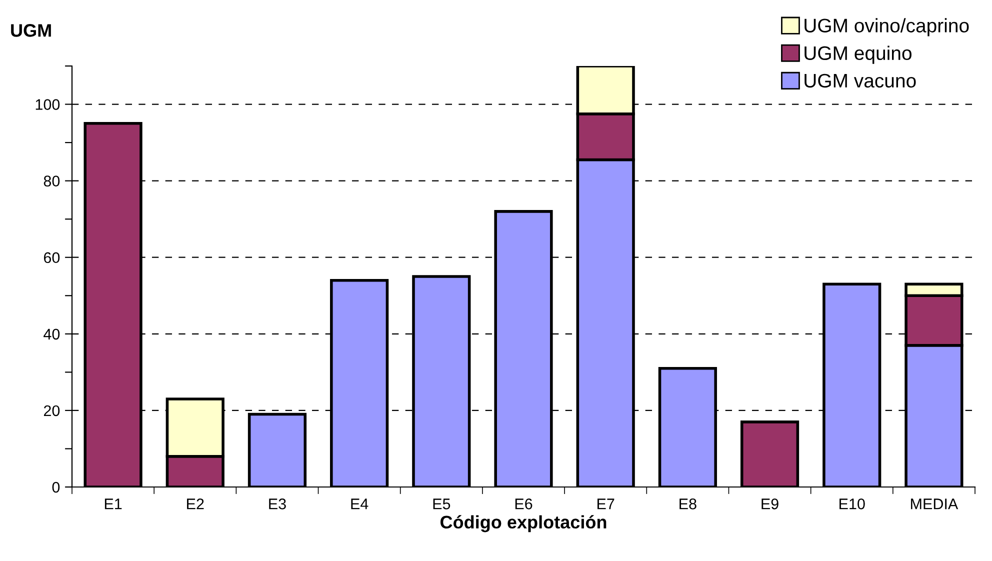 The height and width of the screenshot is (561, 992). Describe the element at coordinates (52, 181) in the screenshot. I see `y-tick-label: 80` at that location.